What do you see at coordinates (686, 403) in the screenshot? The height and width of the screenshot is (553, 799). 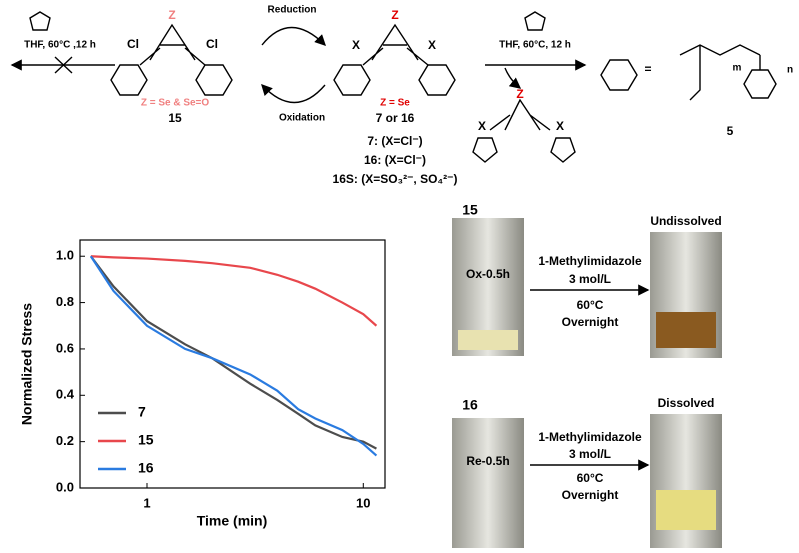 I see `result: Dissolved` at bounding box center [686, 403].